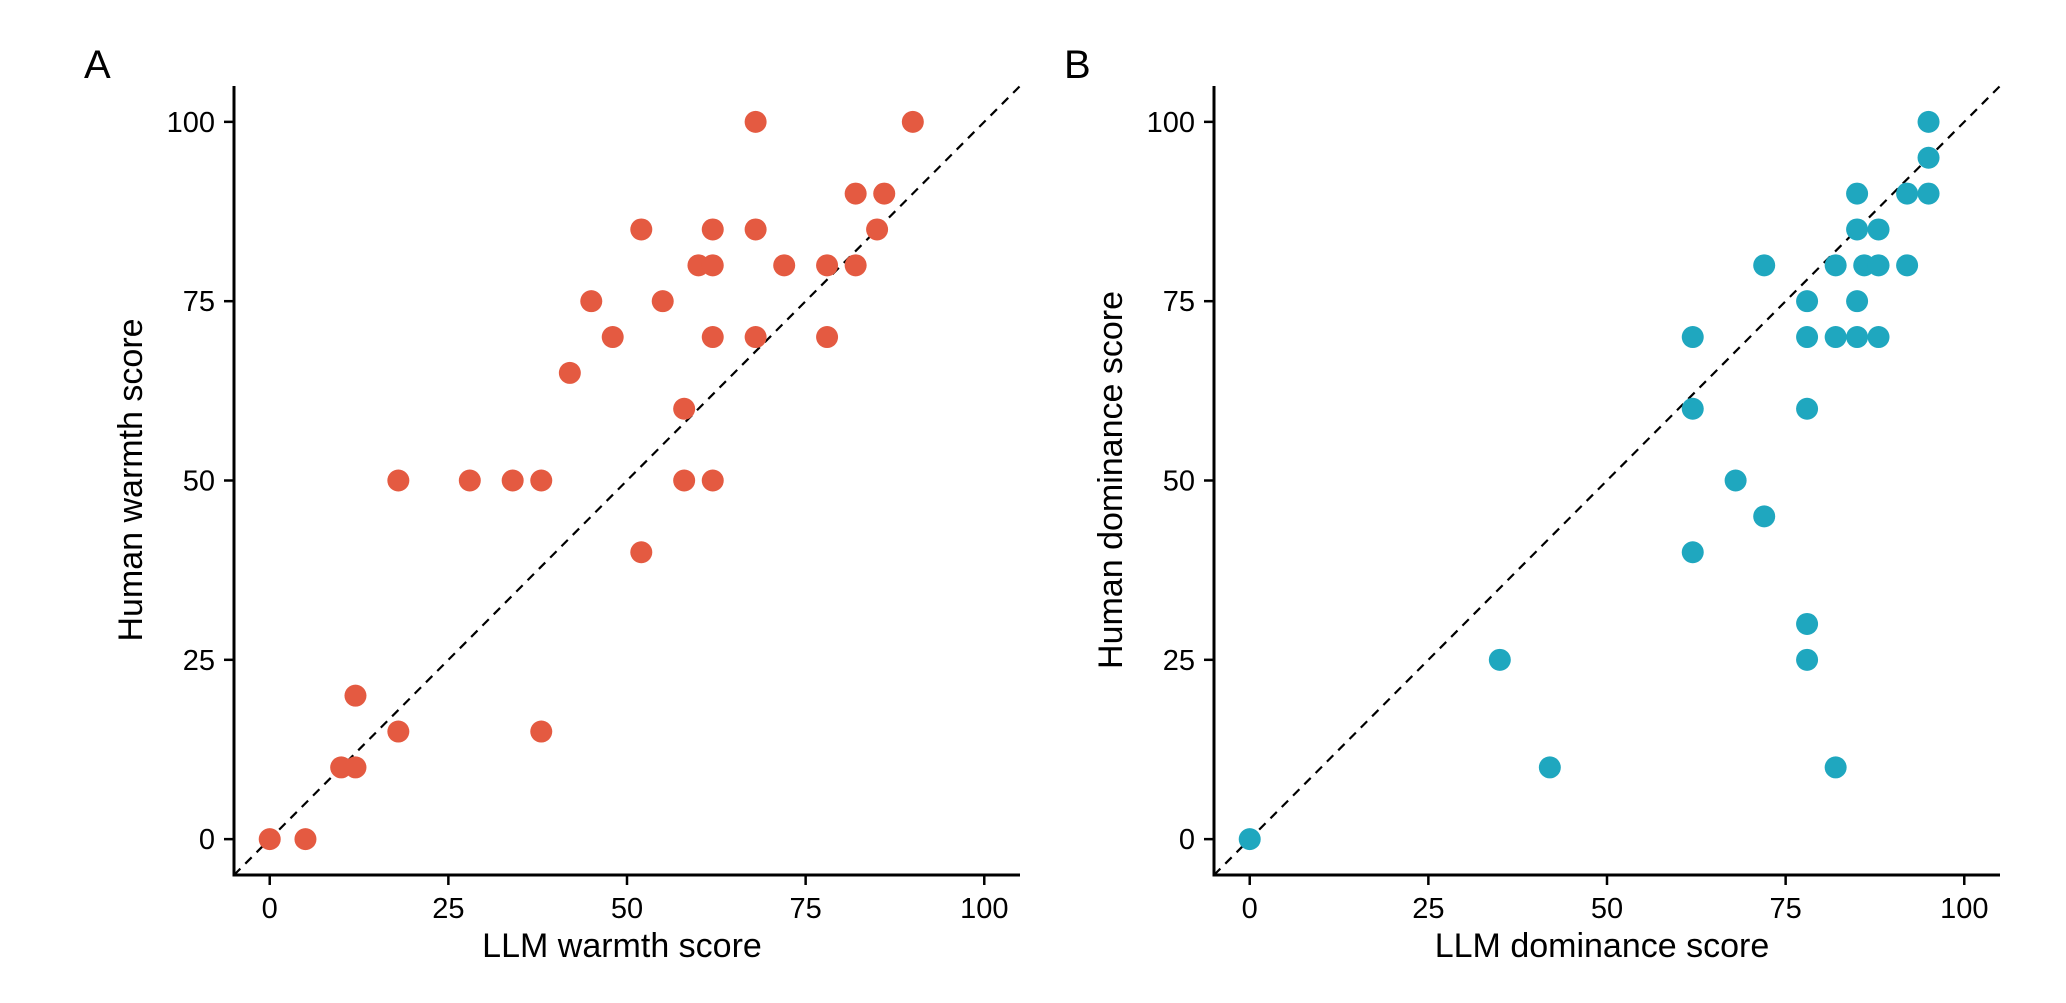 This screenshot has width=2066, height=1003. What do you see at coordinates (1171, 123) in the screenshot?
I see `panel-b-y-tick-label: 100` at bounding box center [1171, 123].